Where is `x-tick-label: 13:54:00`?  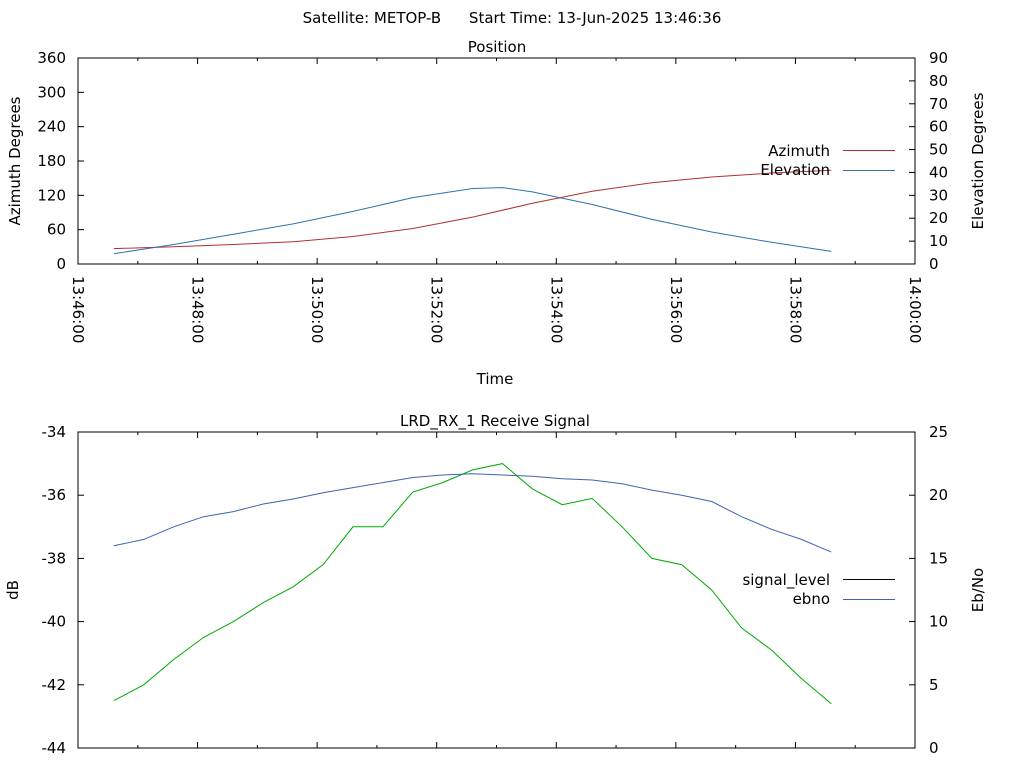
x-tick-label: 13:54:00 is located at coordinates (556, 309).